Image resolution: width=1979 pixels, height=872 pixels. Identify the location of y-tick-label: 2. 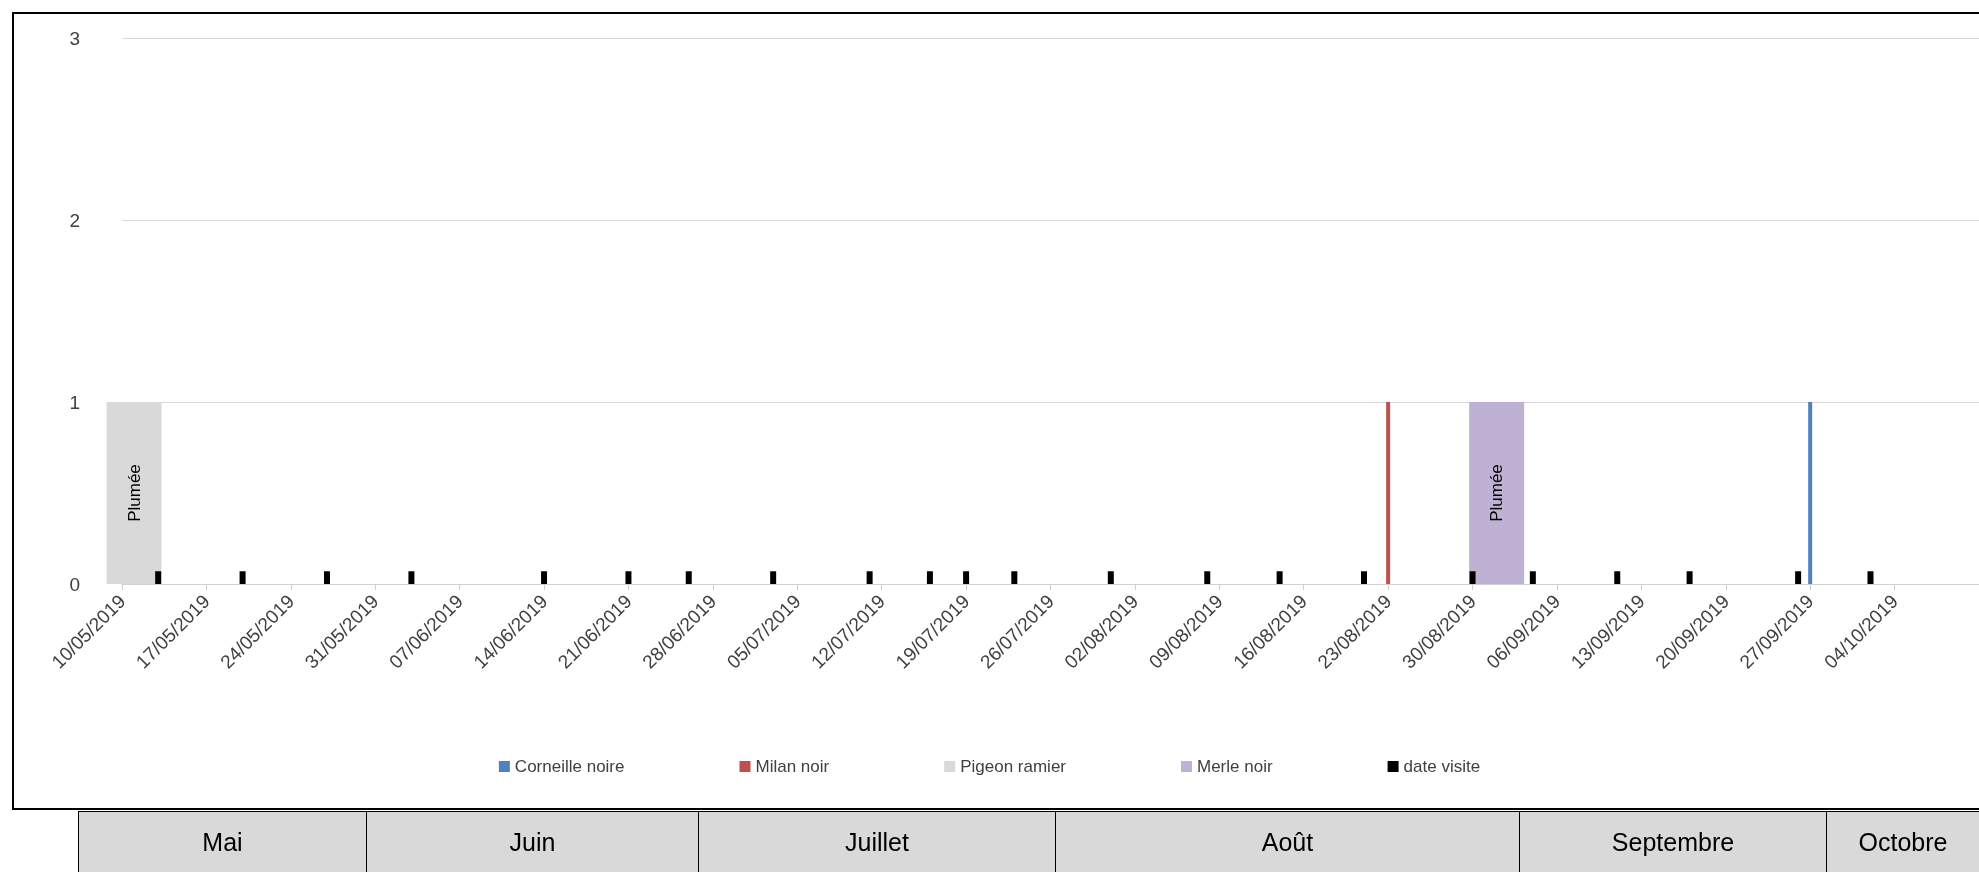
(74, 220).